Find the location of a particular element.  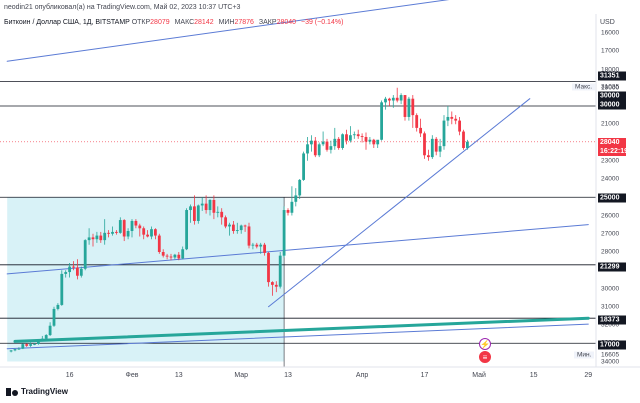

level-badge-25000: 25000 is located at coordinates (612, 198).